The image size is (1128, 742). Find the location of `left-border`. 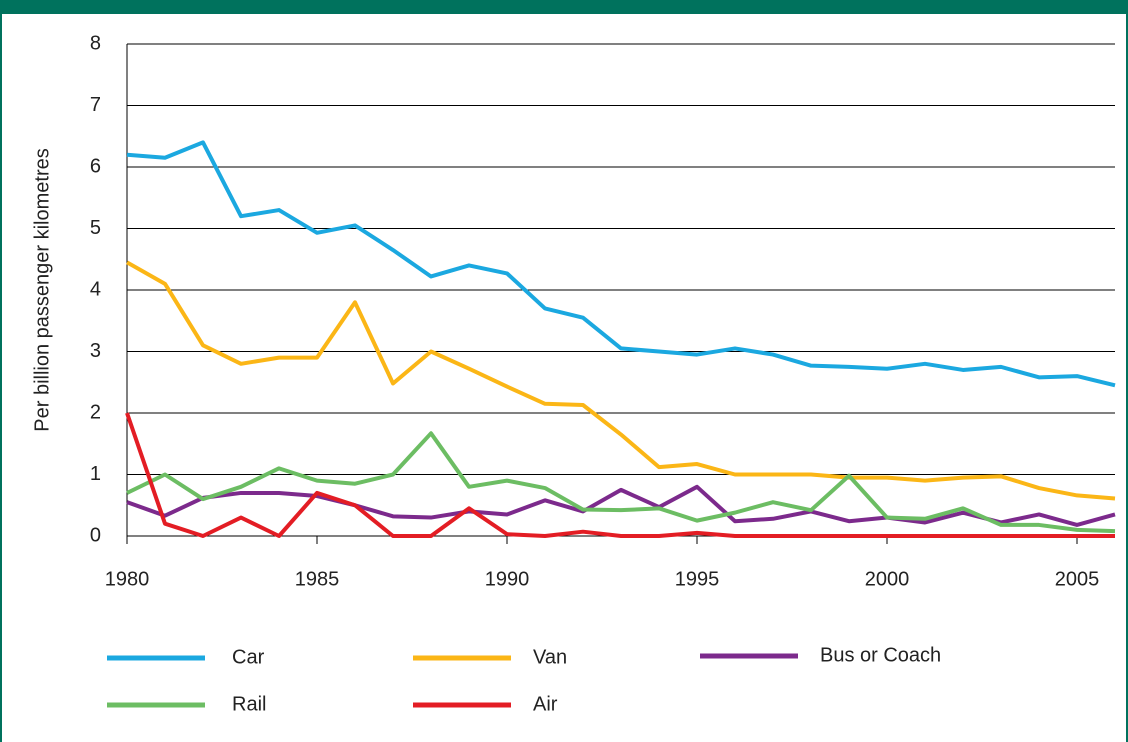

left-border is located at coordinates (1, 371).